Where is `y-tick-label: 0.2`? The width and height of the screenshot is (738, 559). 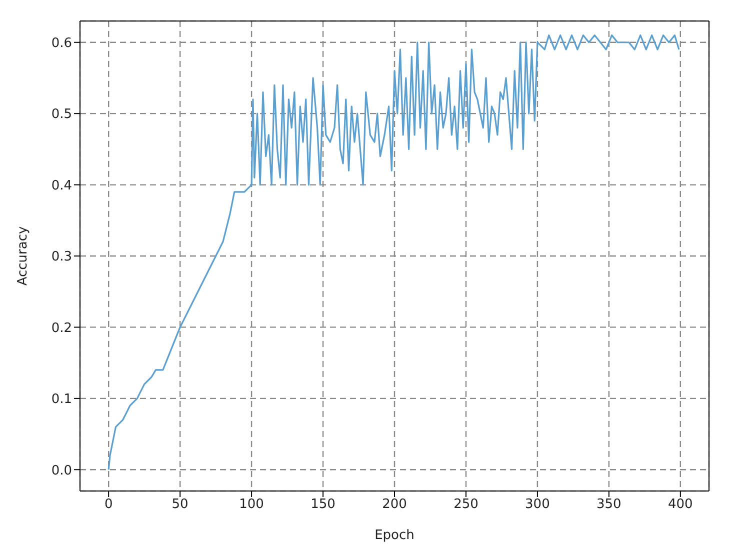 y-tick-label: 0.2 is located at coordinates (61, 328).